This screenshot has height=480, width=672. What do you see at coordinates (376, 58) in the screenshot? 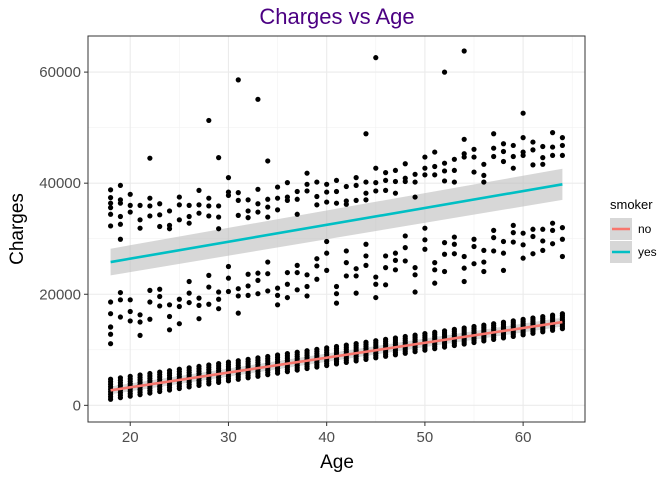
I see `data-point-outlier` at bounding box center [376, 58].